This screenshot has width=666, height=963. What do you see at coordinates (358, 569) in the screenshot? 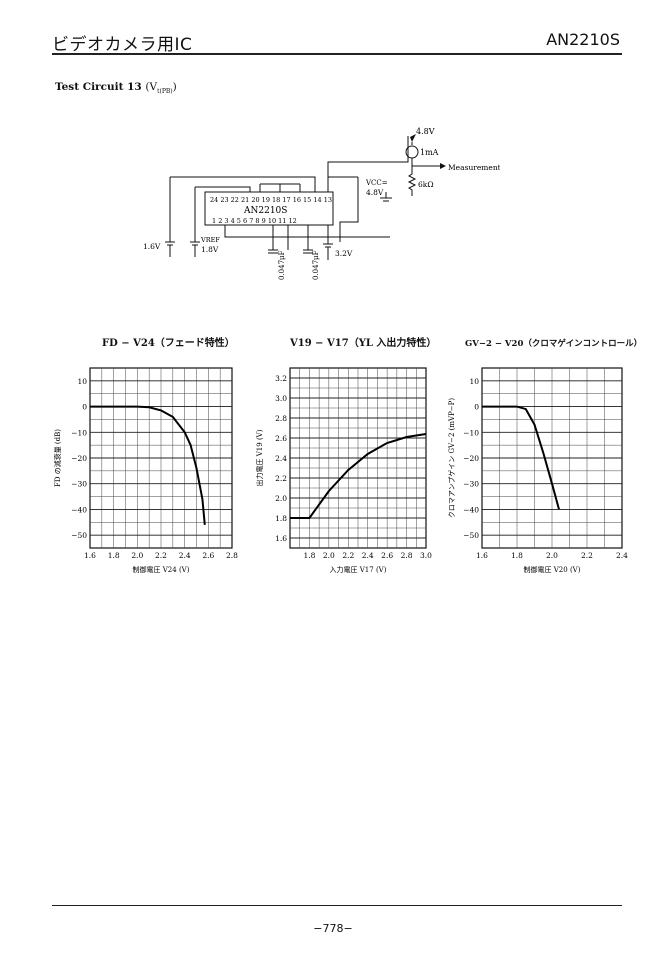
I see `x-axis-label: 入力電圧 V17 (V)` at bounding box center [358, 569].